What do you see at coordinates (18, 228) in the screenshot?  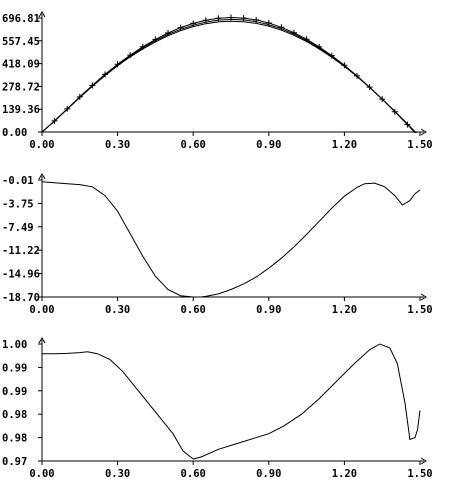 I see `y-tick-label: -7.49` at bounding box center [18, 228].